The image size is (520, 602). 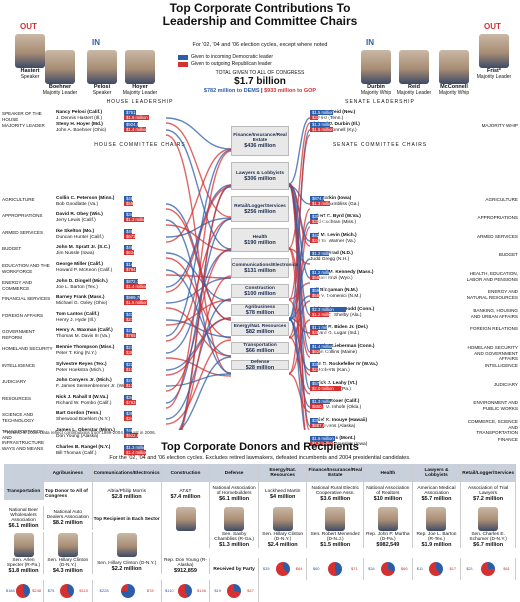 I want to click on recipient-amount: $912,859, so click(x=185, y=571).